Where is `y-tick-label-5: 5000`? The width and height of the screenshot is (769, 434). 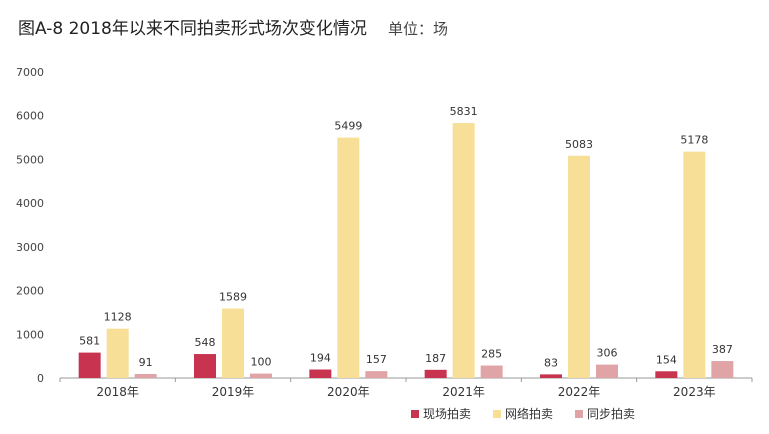
y-tick-label-5: 5000 is located at coordinates (30, 159).